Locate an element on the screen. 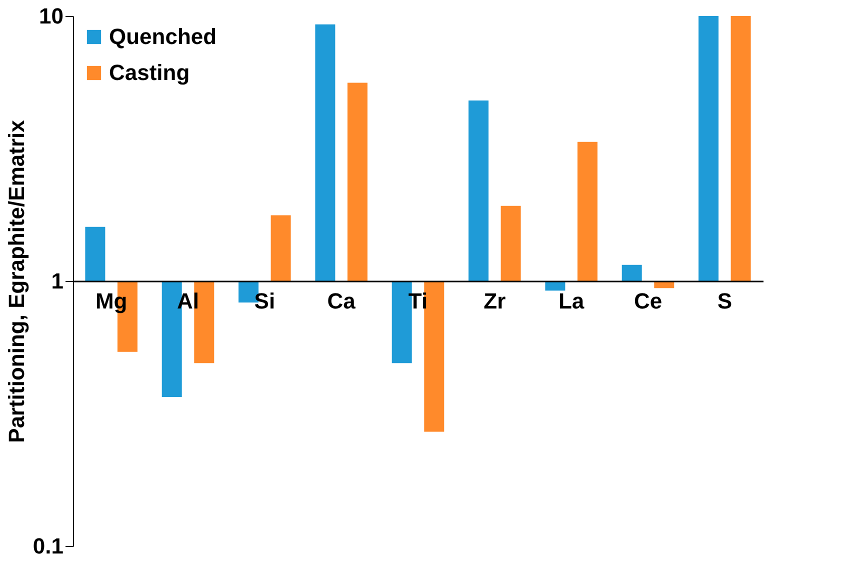 This screenshot has width=852, height=567. legend-label: Casting is located at coordinates (149, 72).